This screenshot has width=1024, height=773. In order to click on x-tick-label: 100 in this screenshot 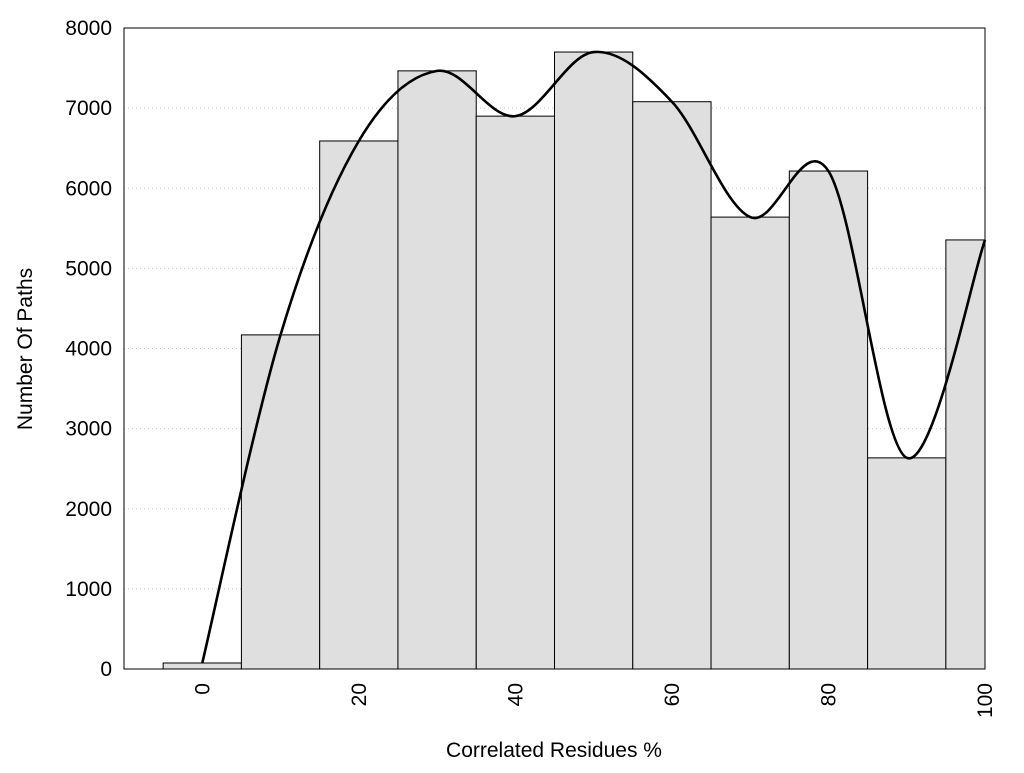, I will do `click(985, 700)`.